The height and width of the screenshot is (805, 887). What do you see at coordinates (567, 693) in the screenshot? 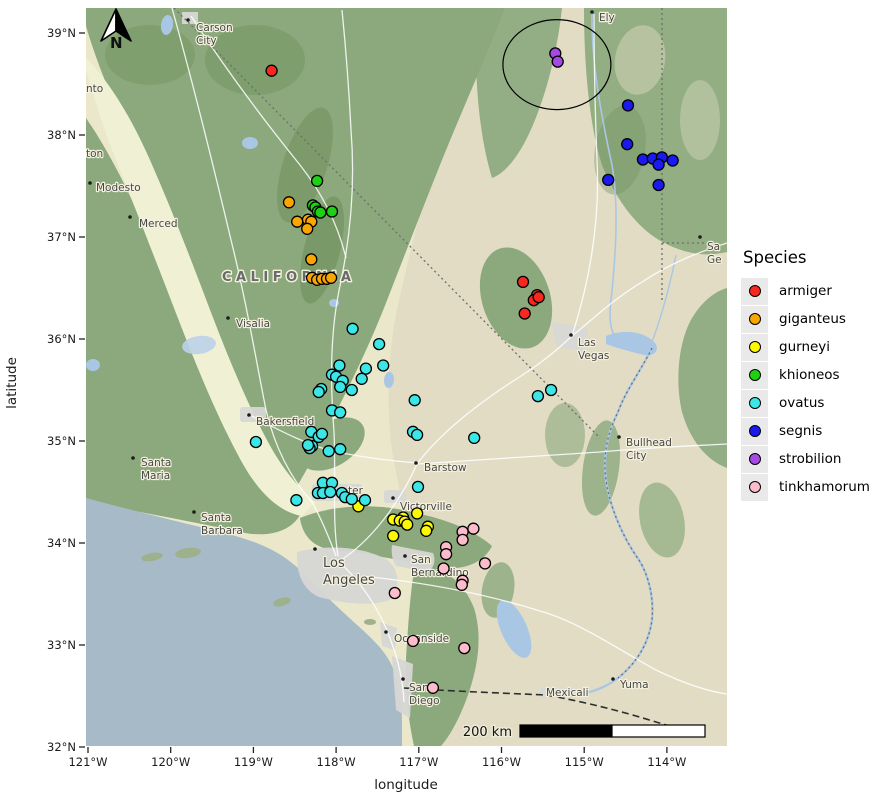
I see `map-label: Mexicali` at bounding box center [567, 693].